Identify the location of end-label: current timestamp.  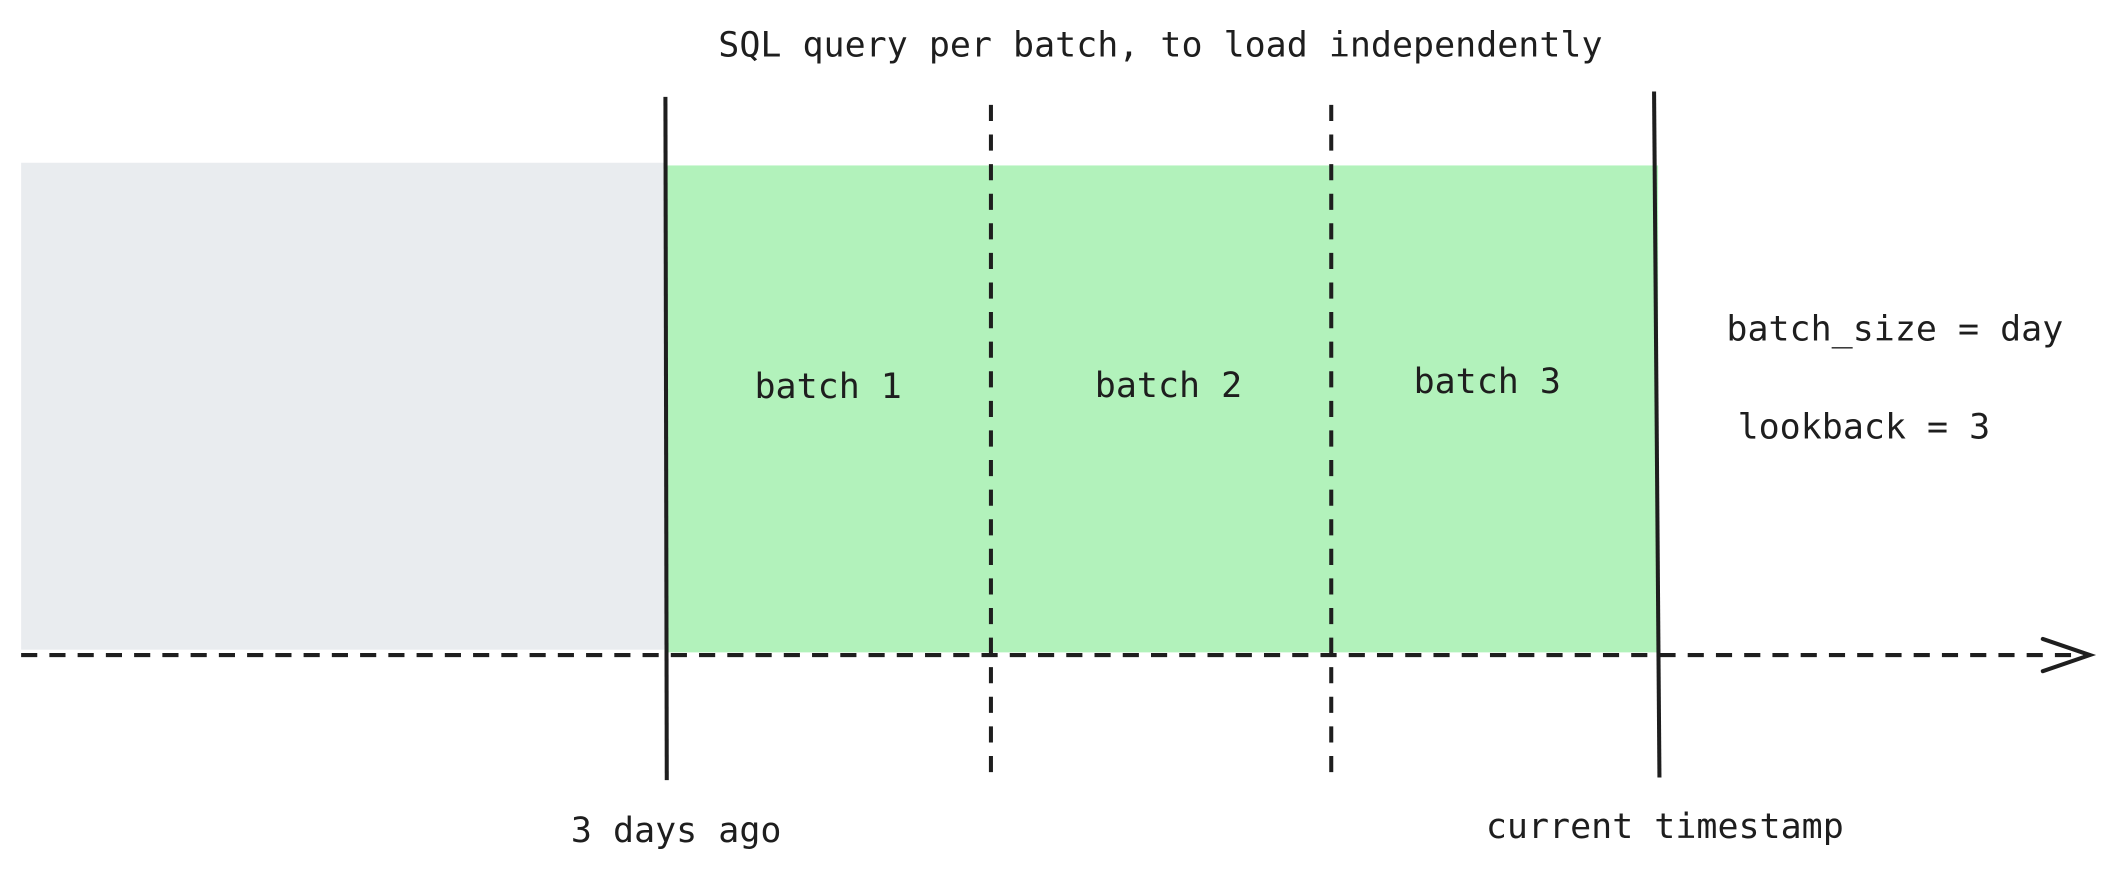
(1665, 827).